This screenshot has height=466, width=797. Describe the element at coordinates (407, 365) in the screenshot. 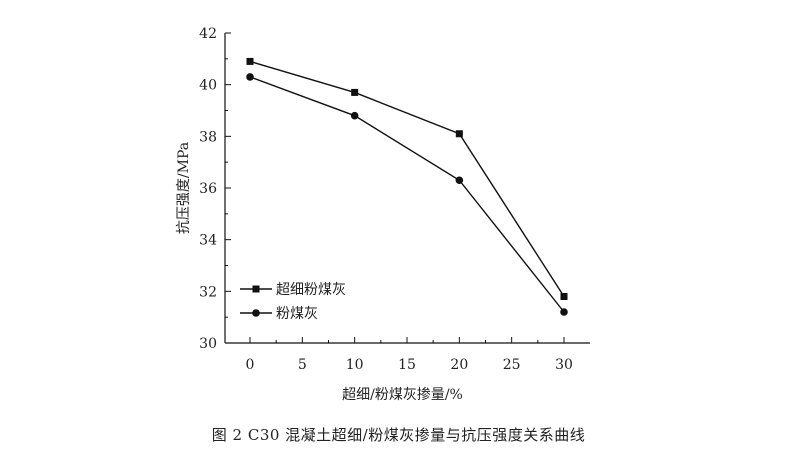

I see `x-tick-label: 15` at that location.